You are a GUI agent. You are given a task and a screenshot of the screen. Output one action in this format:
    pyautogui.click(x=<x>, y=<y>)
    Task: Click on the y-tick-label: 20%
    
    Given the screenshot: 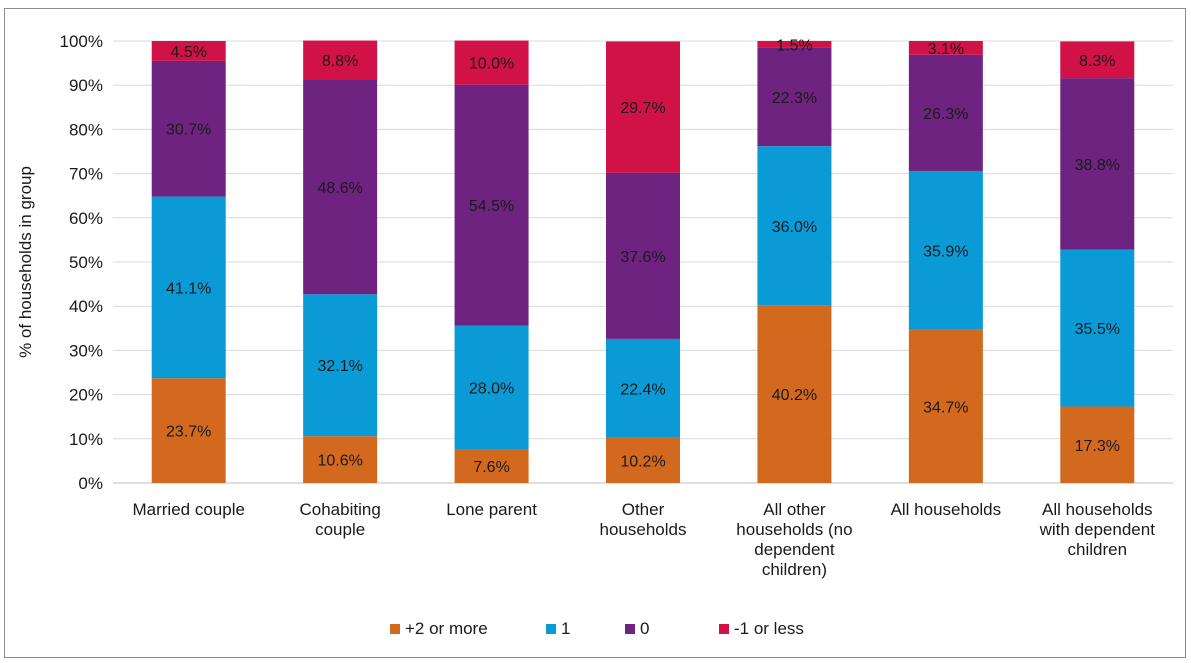 What is the action you would take?
    pyautogui.click(x=86, y=395)
    